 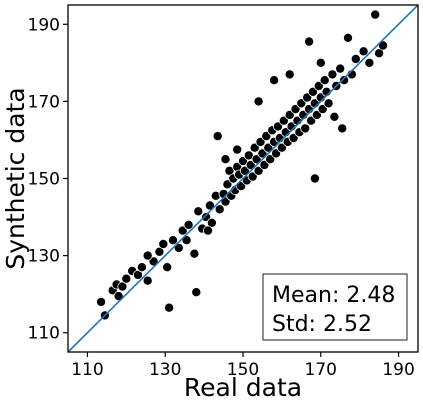 I want to click on stats-mean-label: Mean: 2.48, so click(x=333, y=295).